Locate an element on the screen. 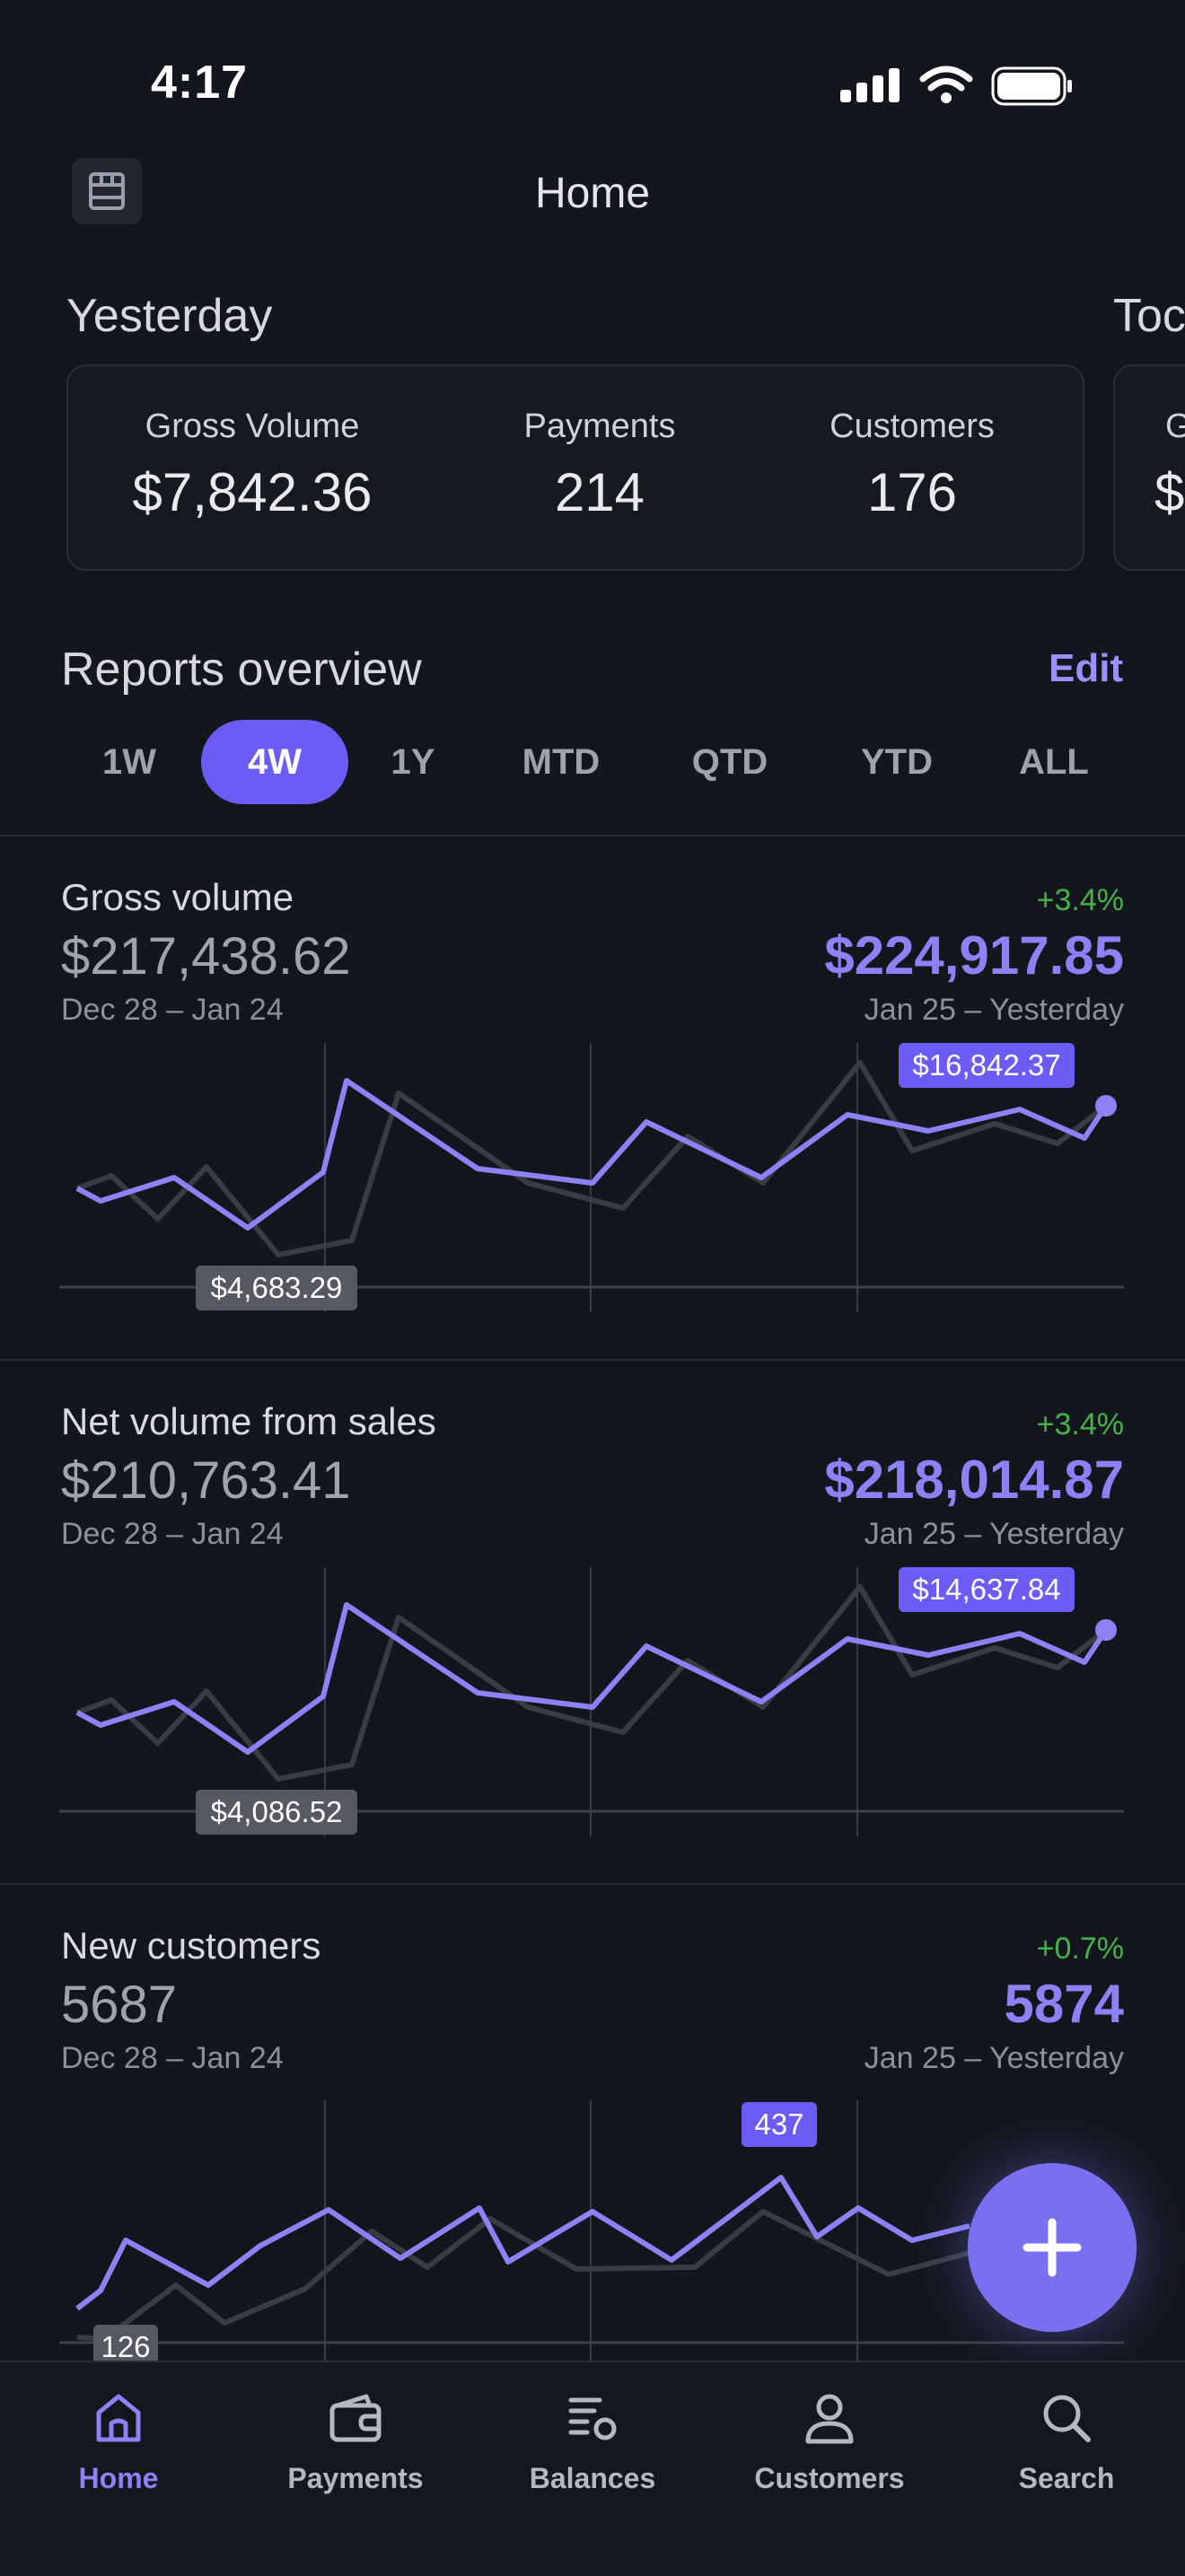 The width and height of the screenshot is (1185, 2576). wallet-icon is located at coordinates (355, 2418).